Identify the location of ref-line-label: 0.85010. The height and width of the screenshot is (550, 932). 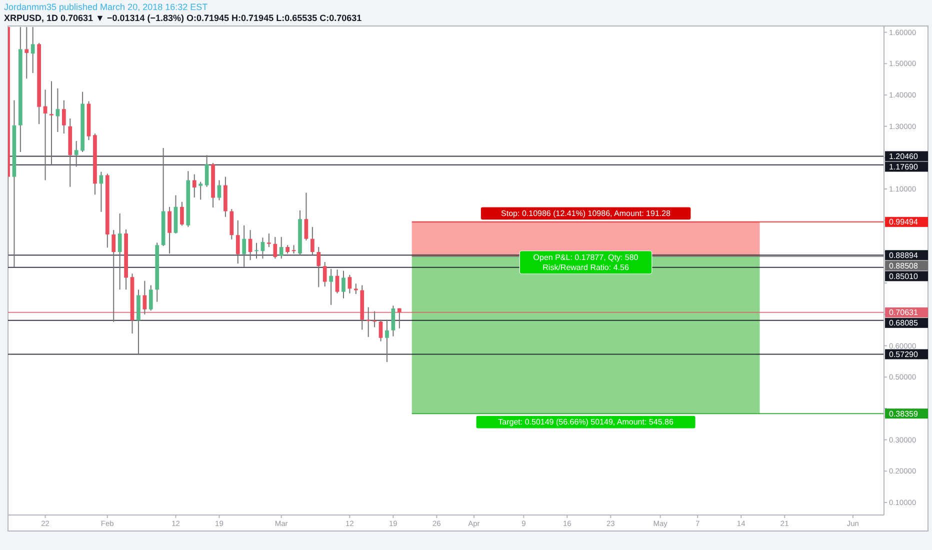
(903, 276).